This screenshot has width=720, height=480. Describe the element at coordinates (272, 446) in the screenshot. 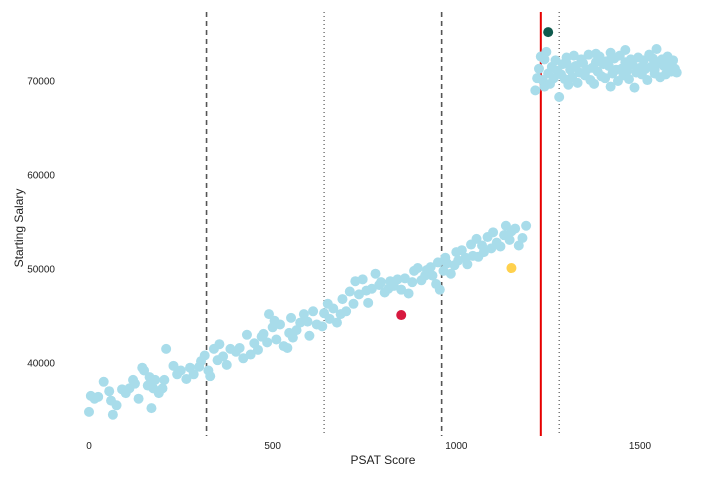

I see `x-tick-label: 500` at that location.